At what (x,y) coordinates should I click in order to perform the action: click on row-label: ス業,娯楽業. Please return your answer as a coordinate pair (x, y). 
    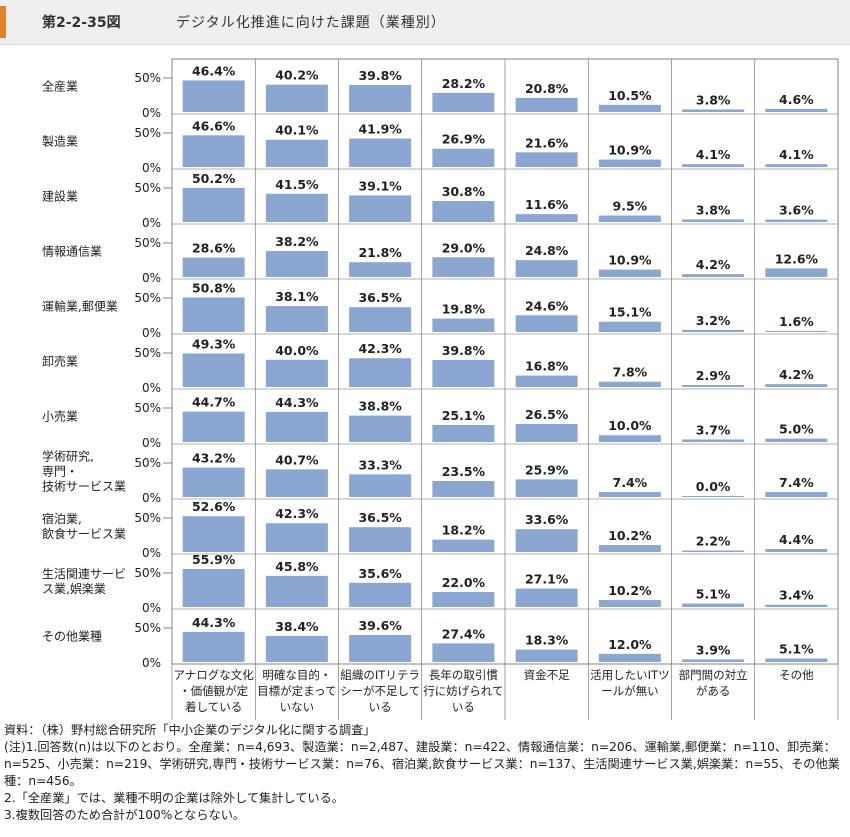
    Looking at the image, I should click on (74, 589).